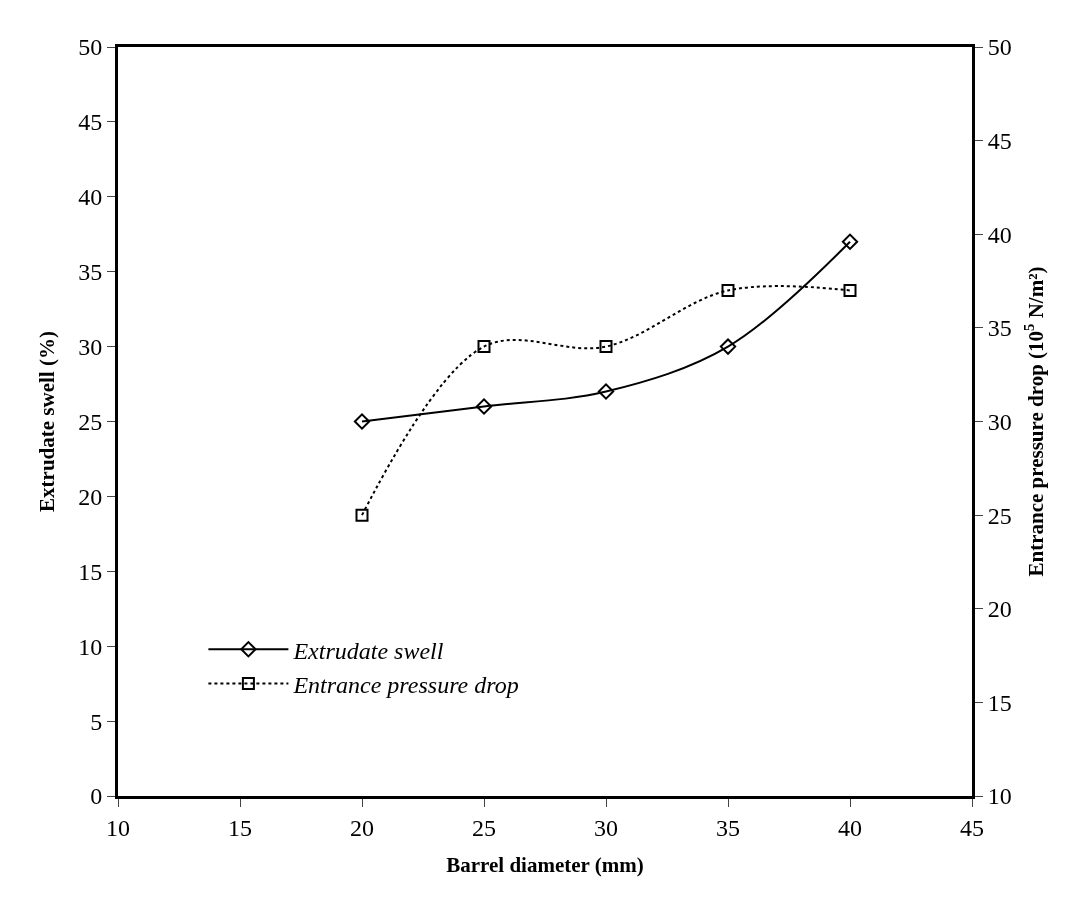 This screenshot has width=1090, height=906. What do you see at coordinates (999, 47) in the screenshot?
I see `y2-tick-label: 50` at bounding box center [999, 47].